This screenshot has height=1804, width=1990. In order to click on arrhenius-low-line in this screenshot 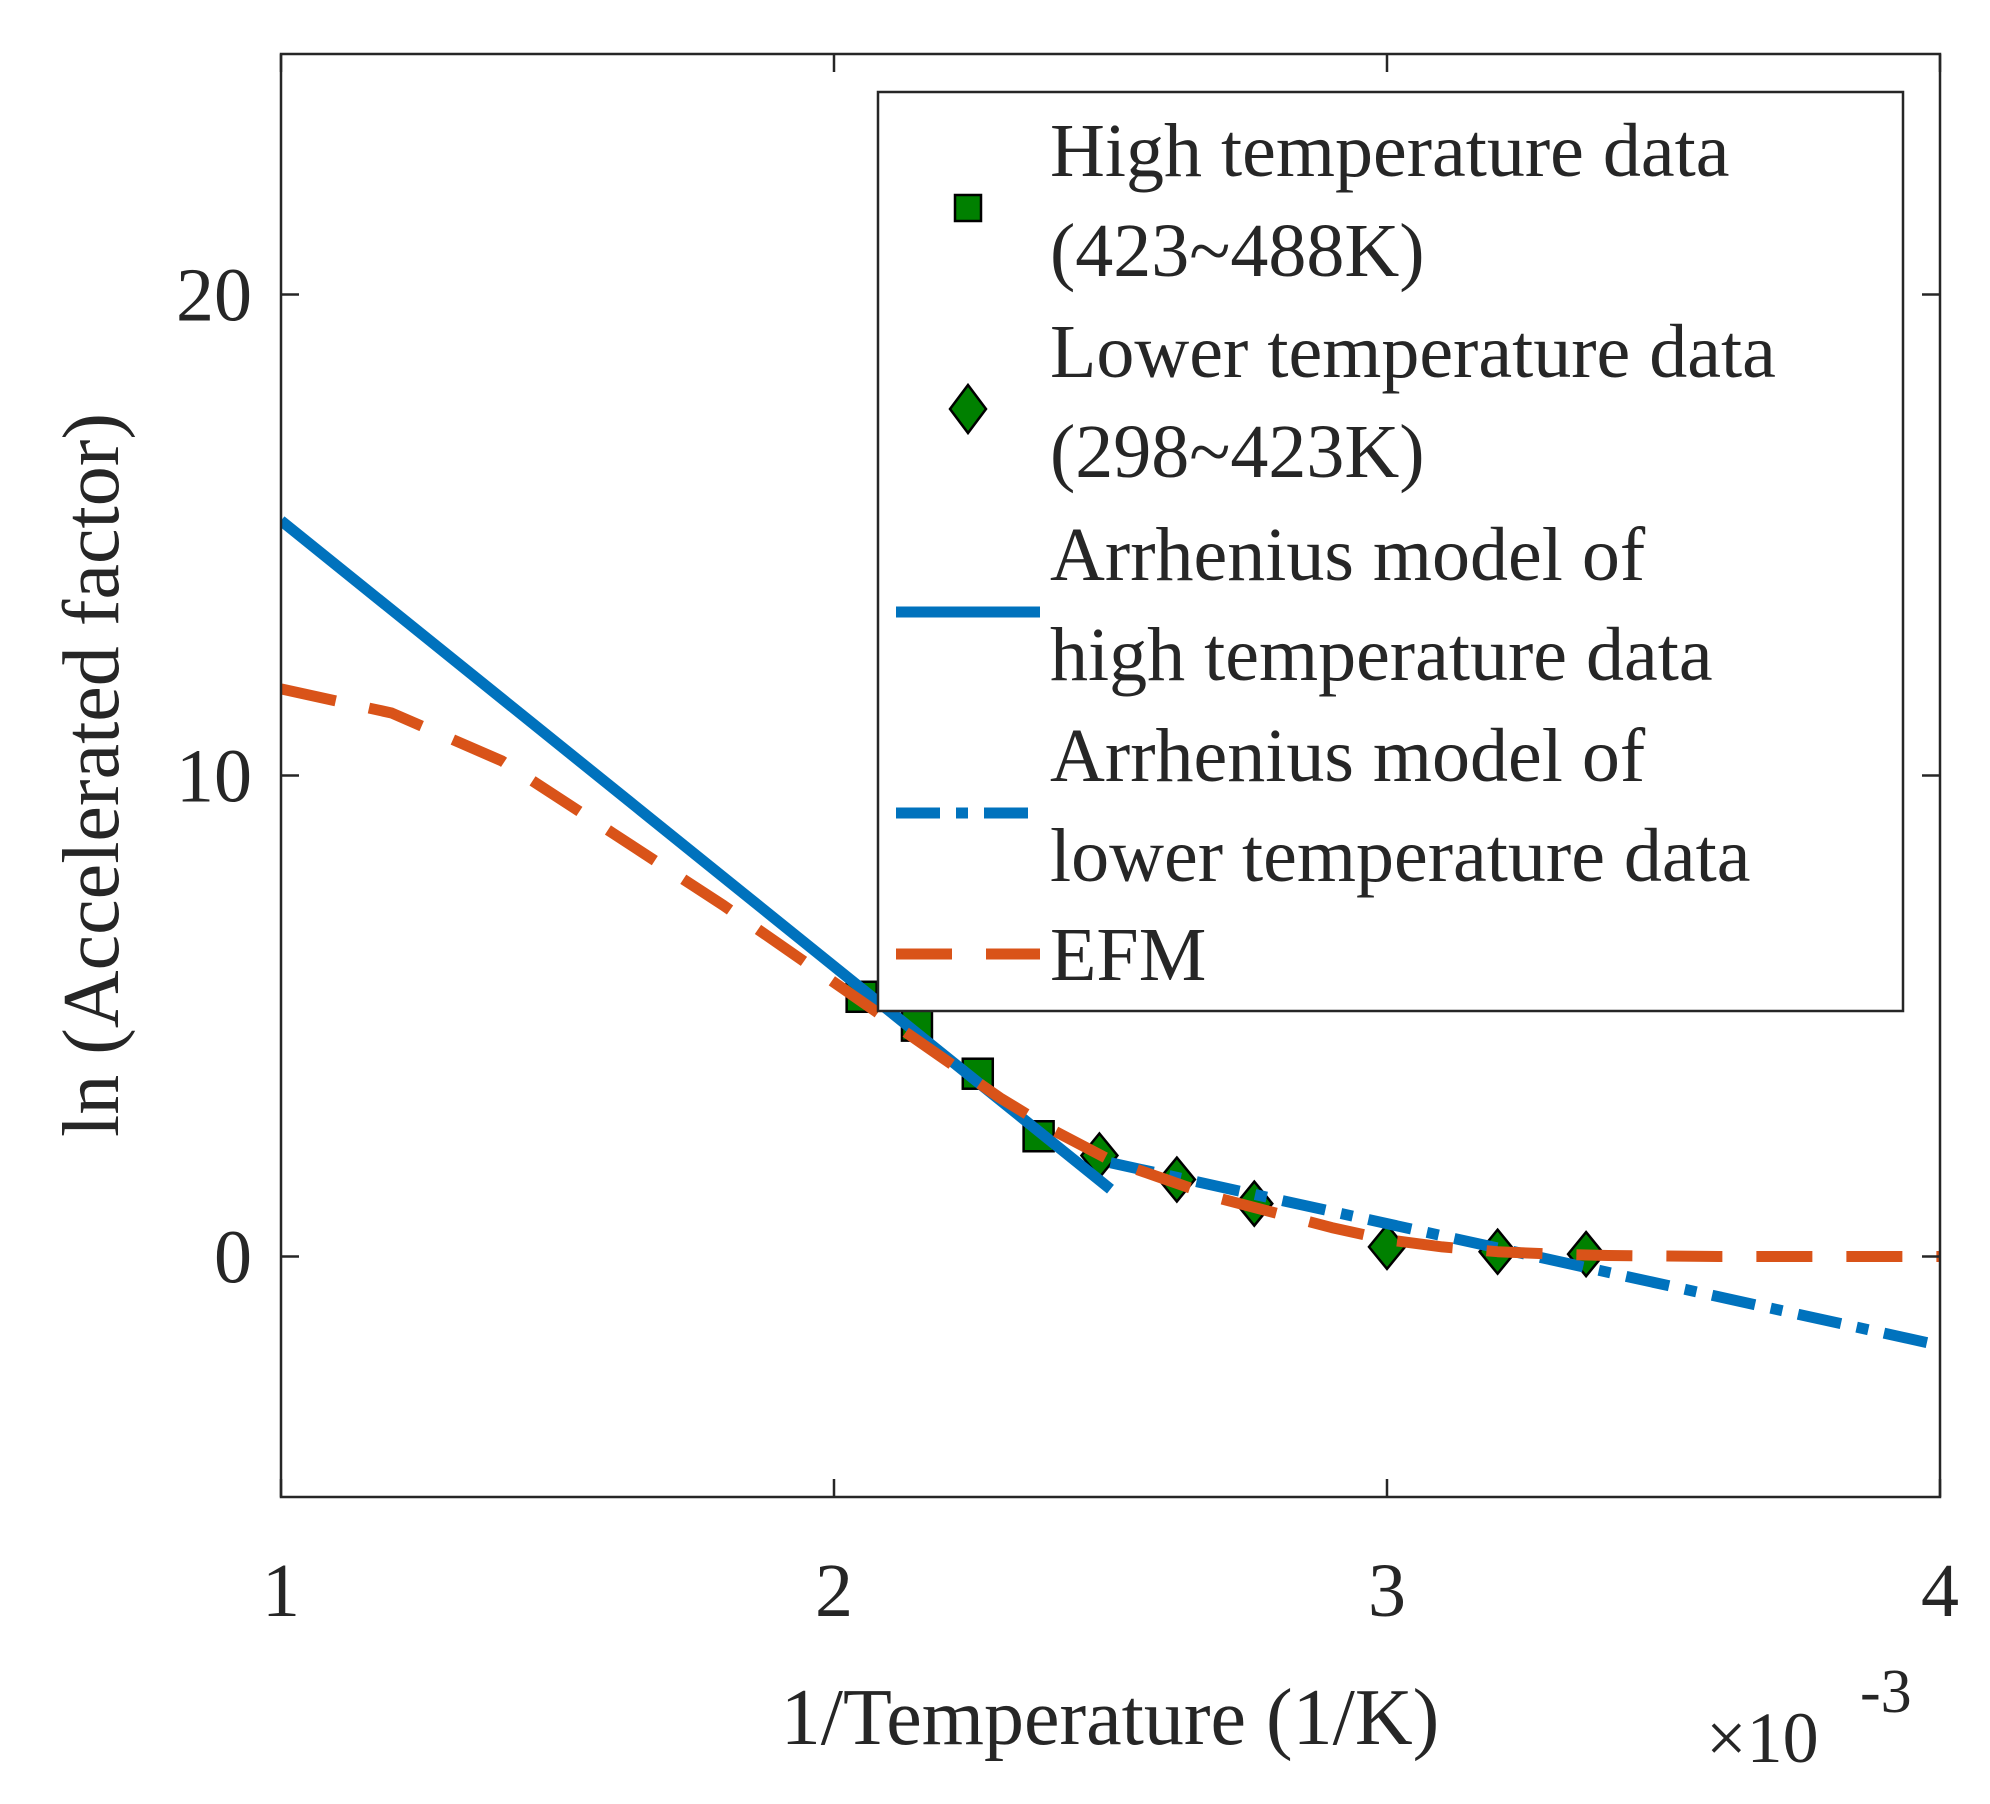, I will do `click(1524, 1254)`.